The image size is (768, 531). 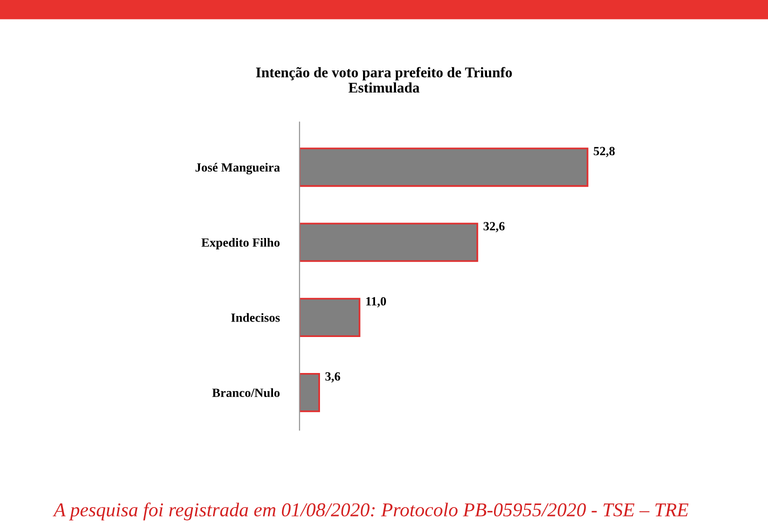 What do you see at coordinates (376, 302) in the screenshot?
I see `data-label: 11,0` at bounding box center [376, 302].